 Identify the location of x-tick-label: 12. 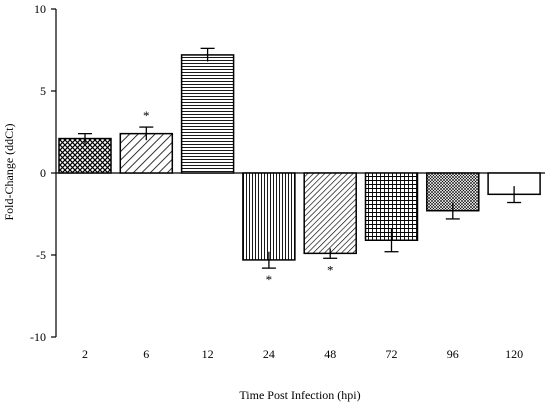
(208, 354).